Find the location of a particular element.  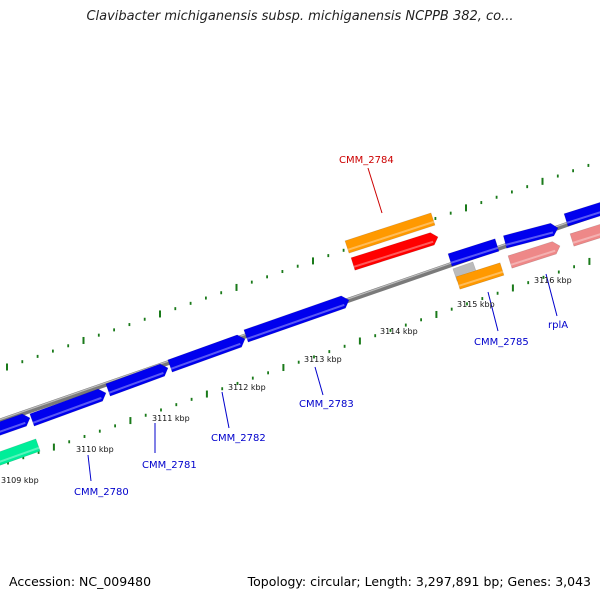

scale-label-3113: 3113 kbp is located at coordinates (323, 359).